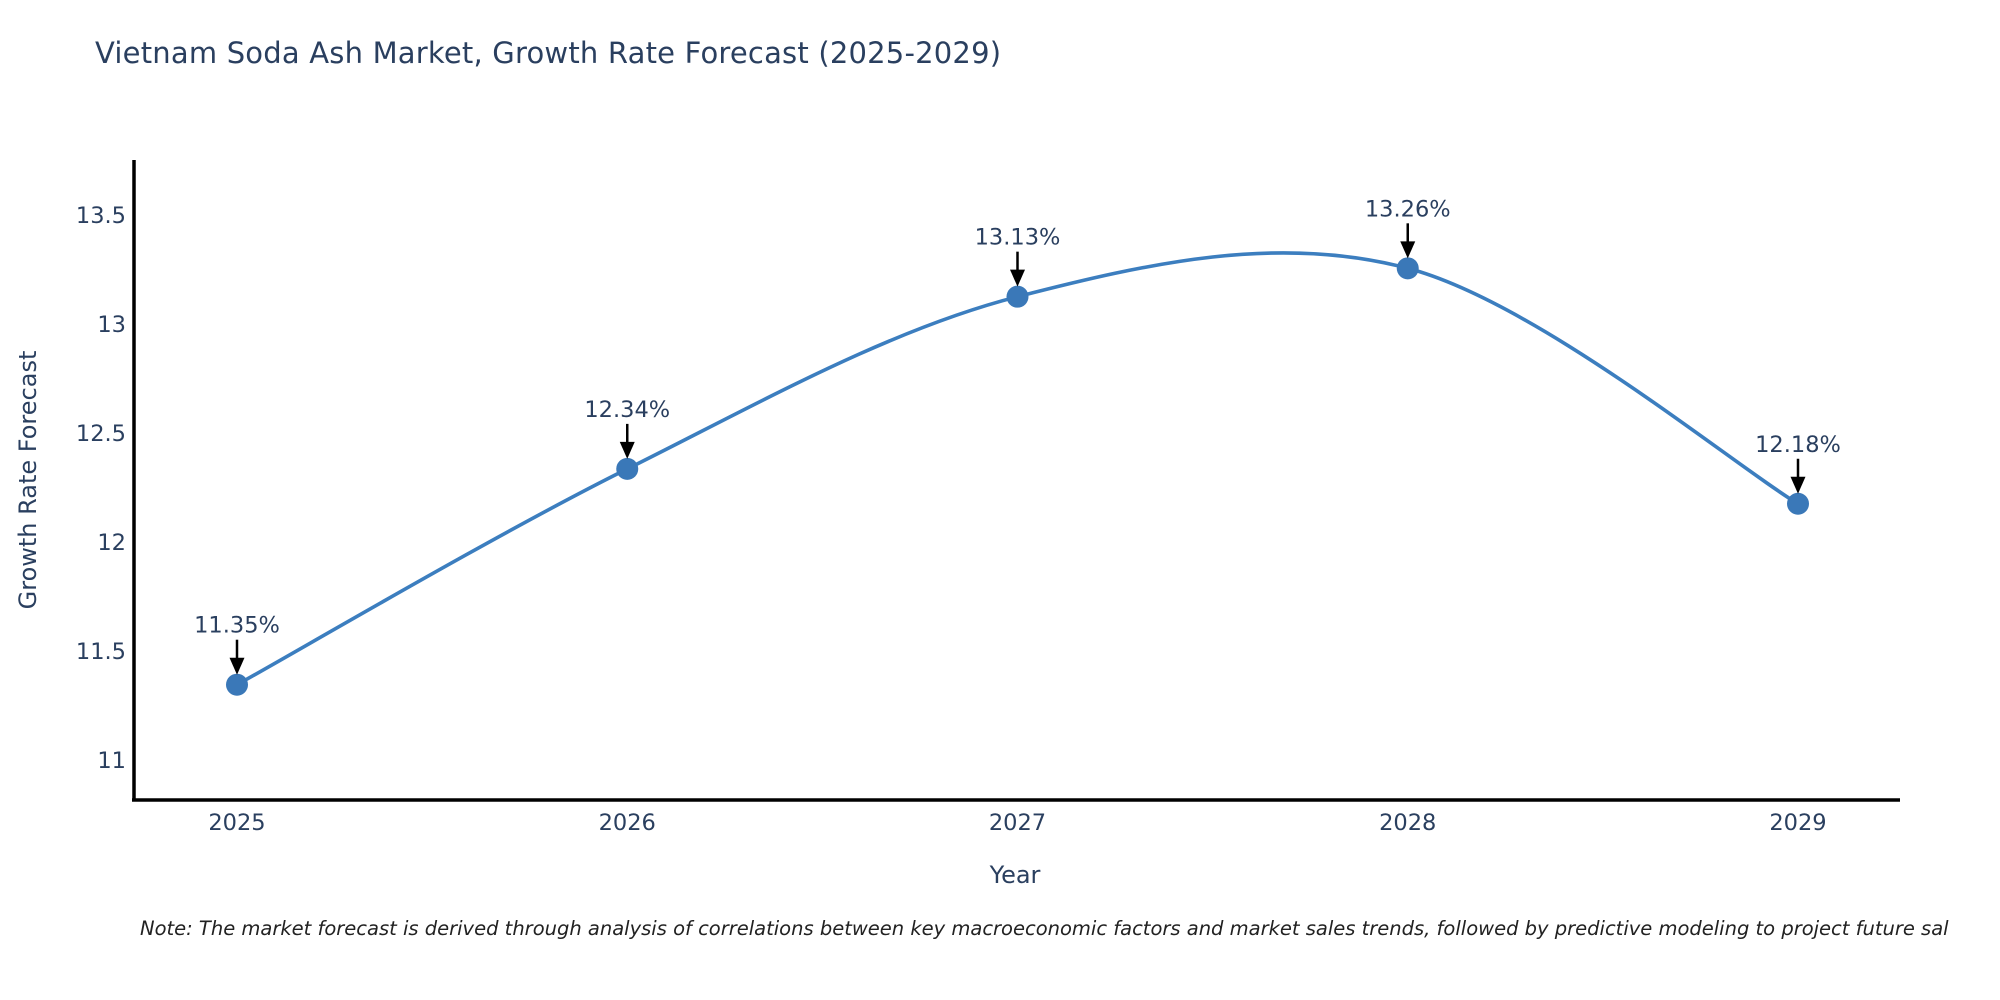  Describe the element at coordinates (237, 684) in the screenshot. I see `data-point-2025` at that location.